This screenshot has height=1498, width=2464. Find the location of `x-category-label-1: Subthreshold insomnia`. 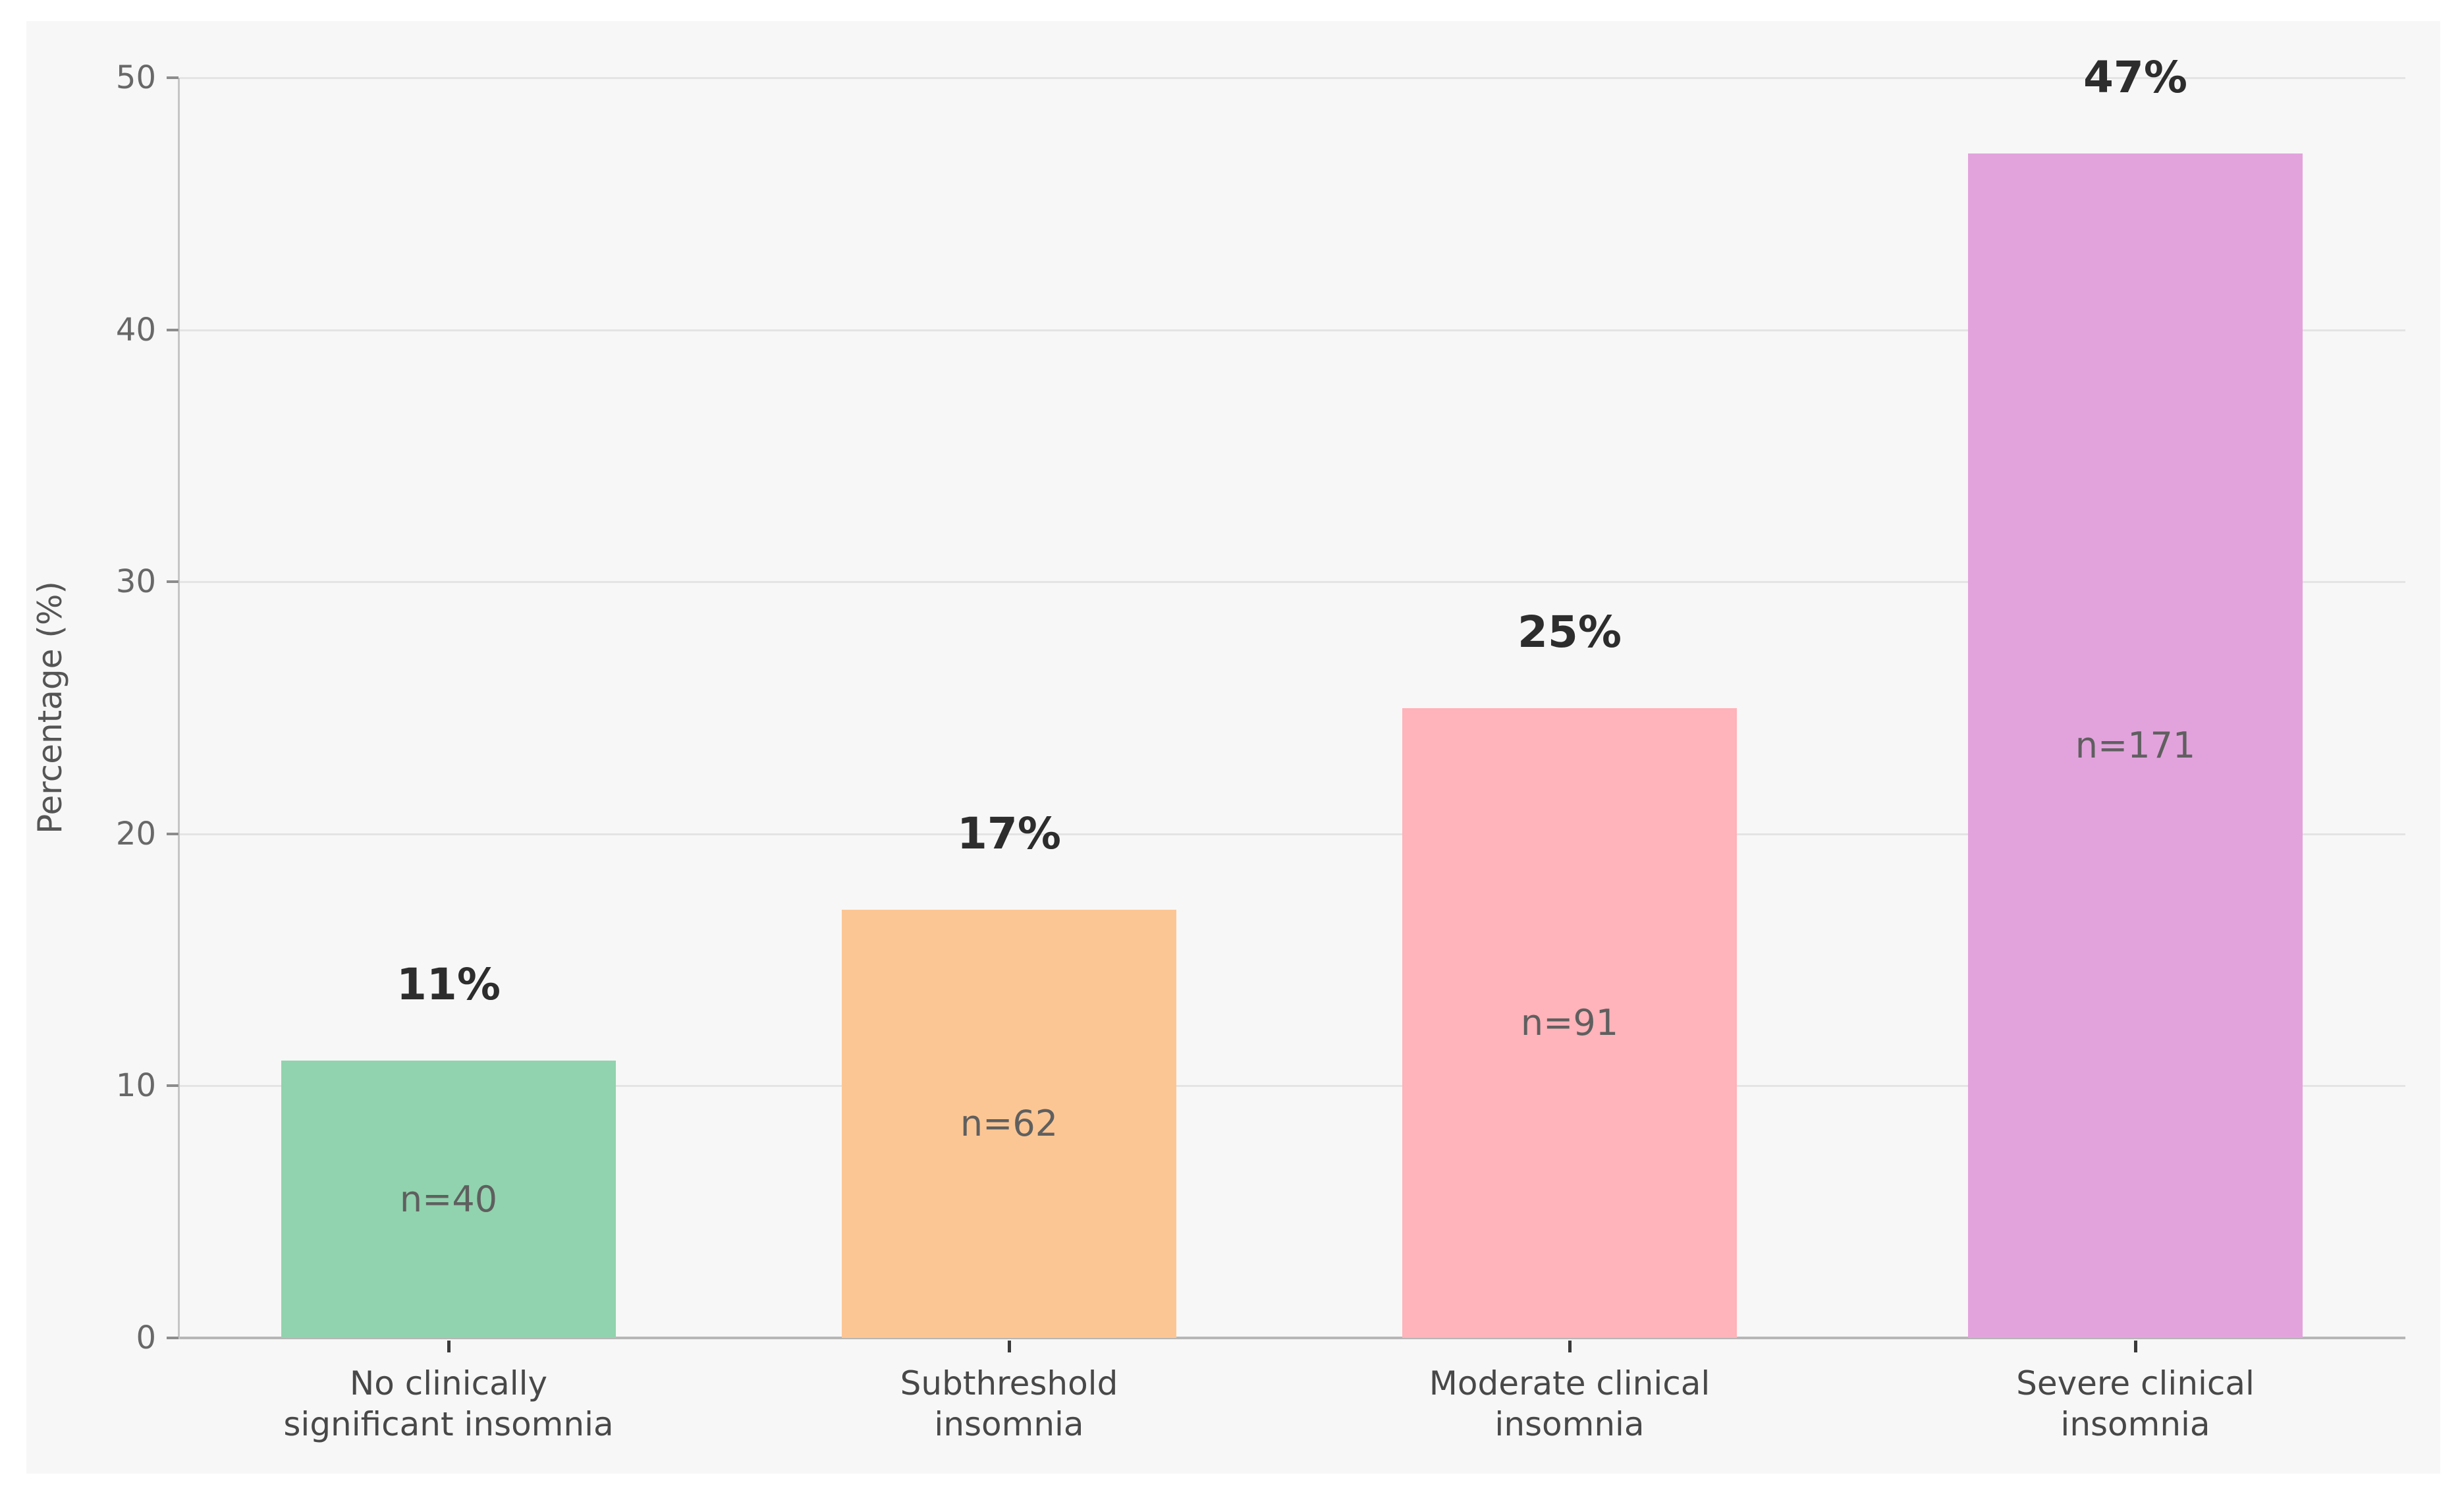

x-category-label-1: Subthreshold insomnia is located at coordinates (1009, 1403).